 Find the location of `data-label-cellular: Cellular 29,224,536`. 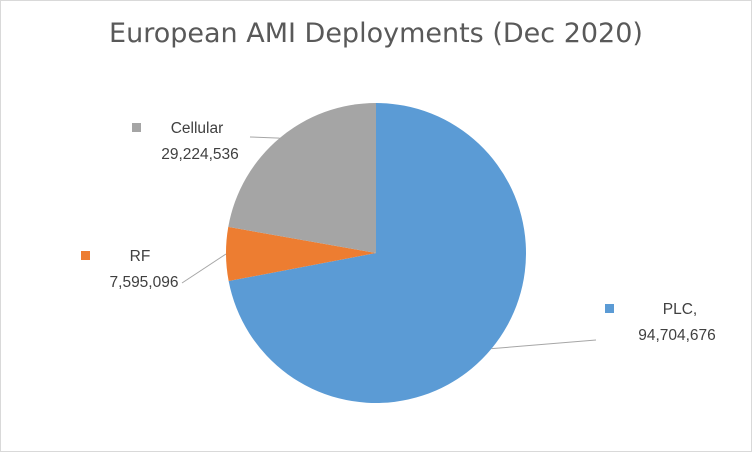

data-label-cellular: Cellular 29,224,536 is located at coordinates (185, 141).